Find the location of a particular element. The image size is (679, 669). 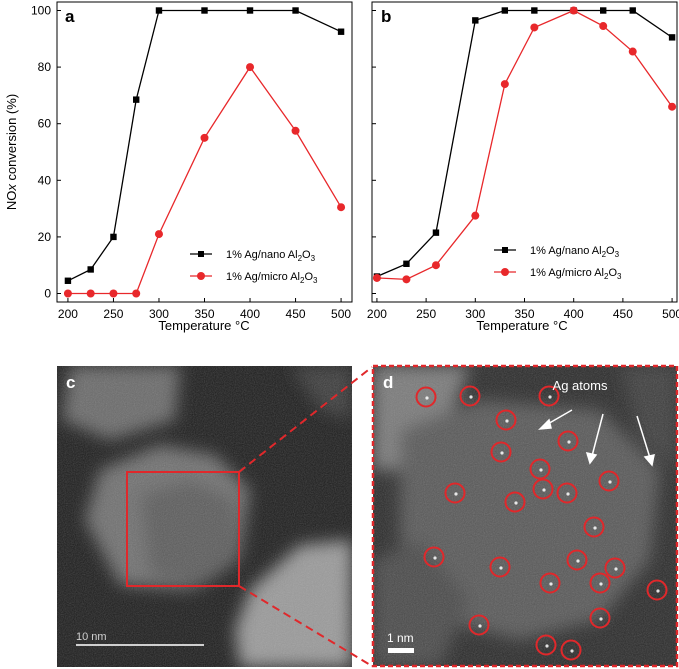

panel-label-c: c is located at coordinates (70, 382).